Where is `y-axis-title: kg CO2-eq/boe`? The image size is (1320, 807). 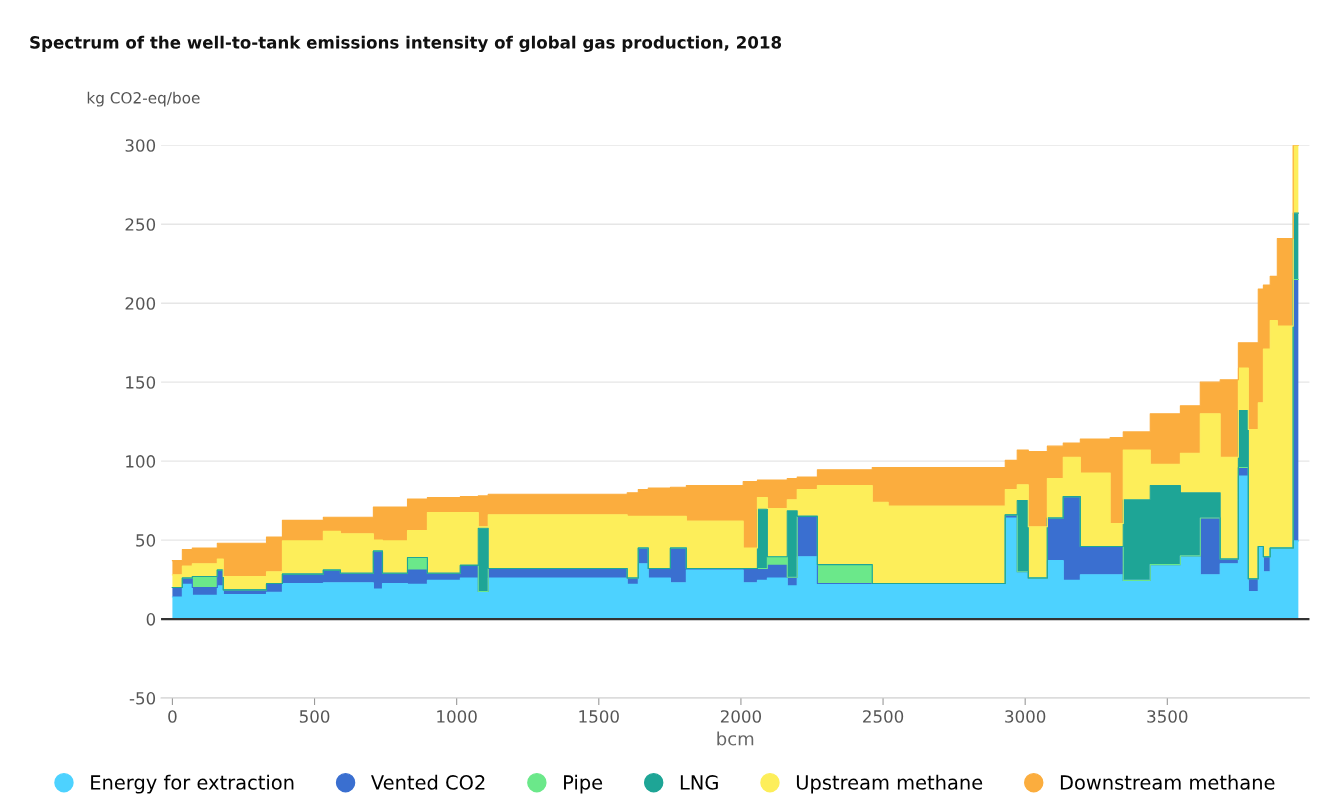 y-axis-title: kg CO2-eq/boe is located at coordinates (143, 99).